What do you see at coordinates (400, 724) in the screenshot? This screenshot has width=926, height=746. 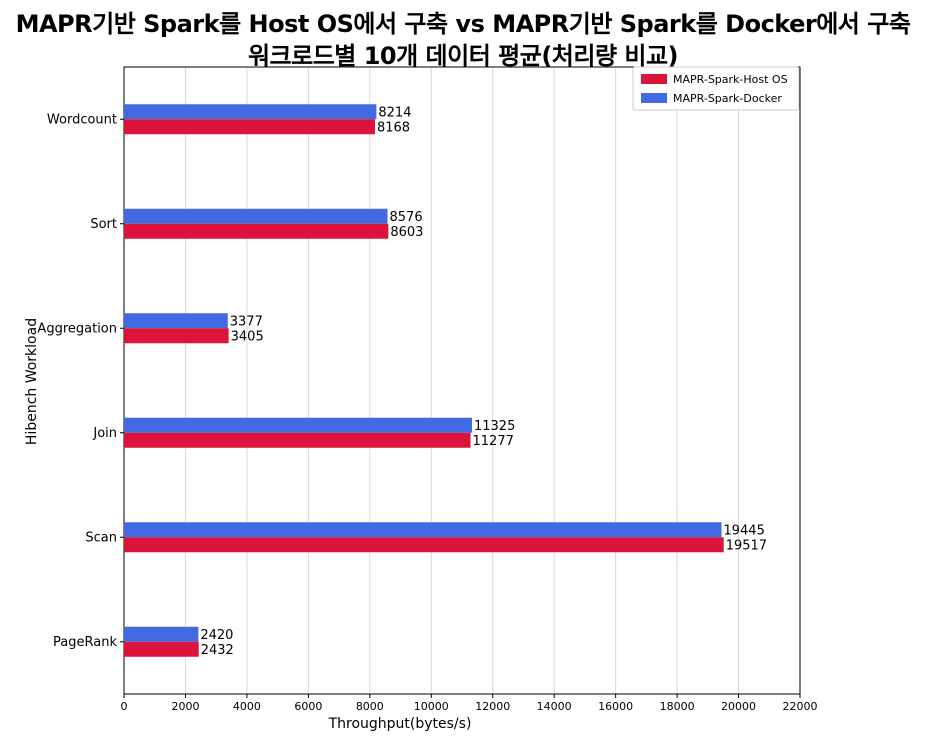 I see `x-axis-title: Throughput(bytes/s)` at bounding box center [400, 724].